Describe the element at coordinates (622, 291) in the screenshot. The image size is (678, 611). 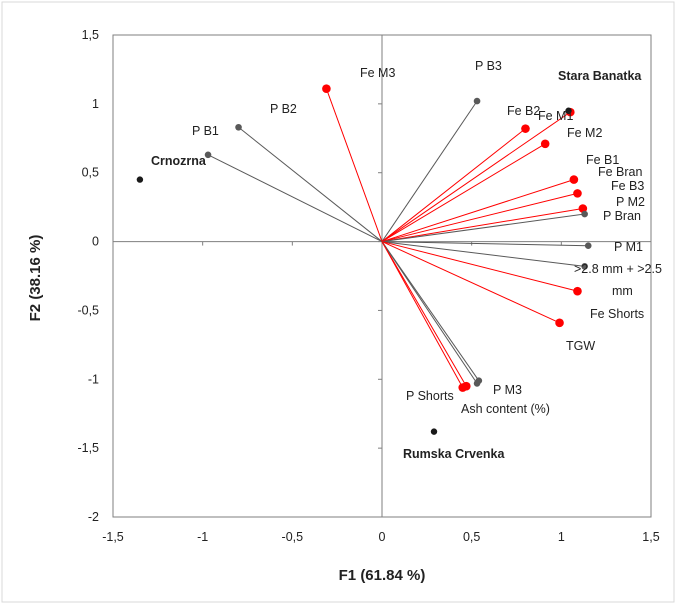
I see `variable-label-mm-line2: mm` at that location.